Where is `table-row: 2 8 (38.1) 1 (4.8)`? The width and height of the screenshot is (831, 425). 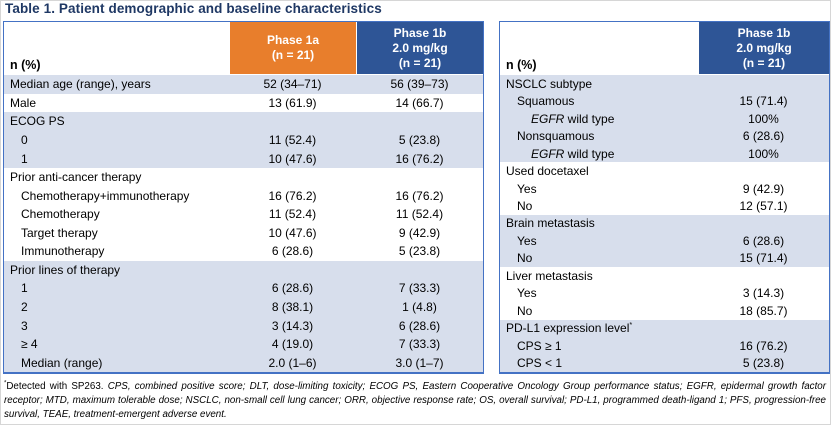
table-row: 2 8 (38.1) 1 (4.8) is located at coordinates (243, 307).